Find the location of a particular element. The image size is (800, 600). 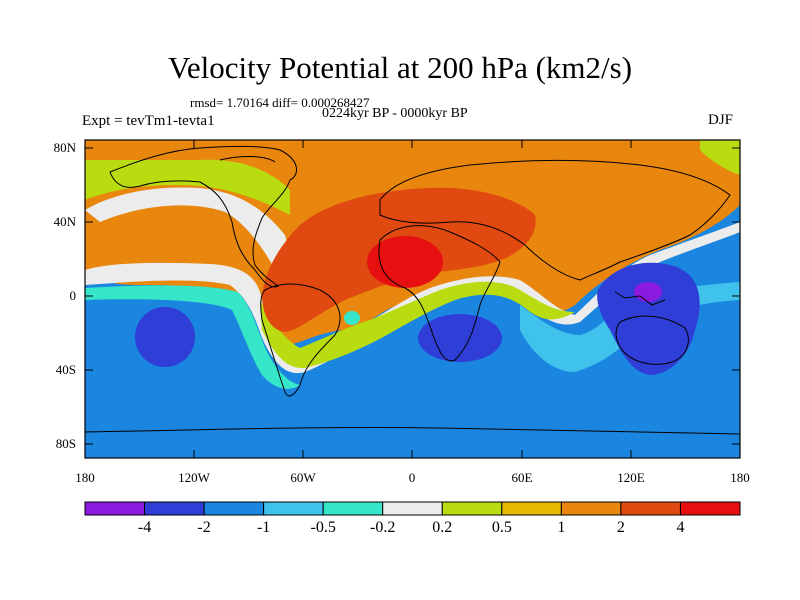

colorbar-label: -2 is located at coordinates (204, 527).